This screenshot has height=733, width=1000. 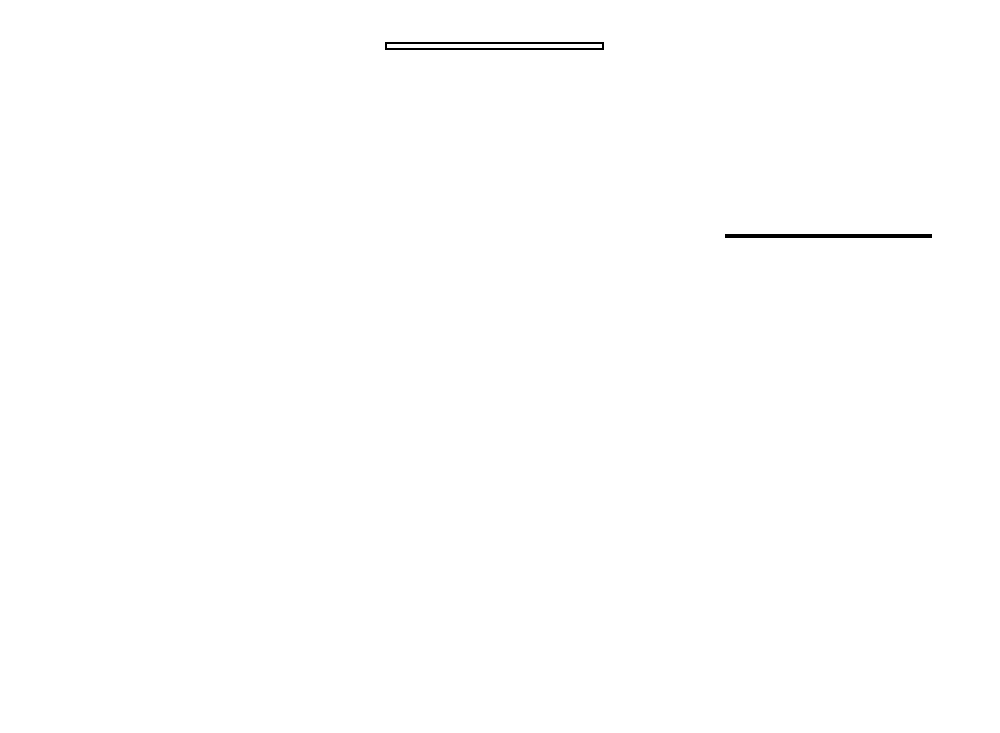 I want to click on legend, so click(x=494, y=46).